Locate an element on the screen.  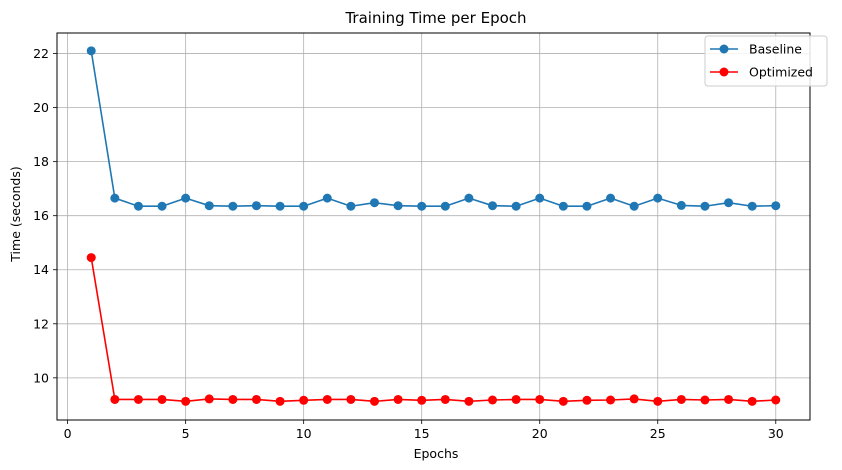
x-tick-label: 5 is located at coordinates (186, 433).